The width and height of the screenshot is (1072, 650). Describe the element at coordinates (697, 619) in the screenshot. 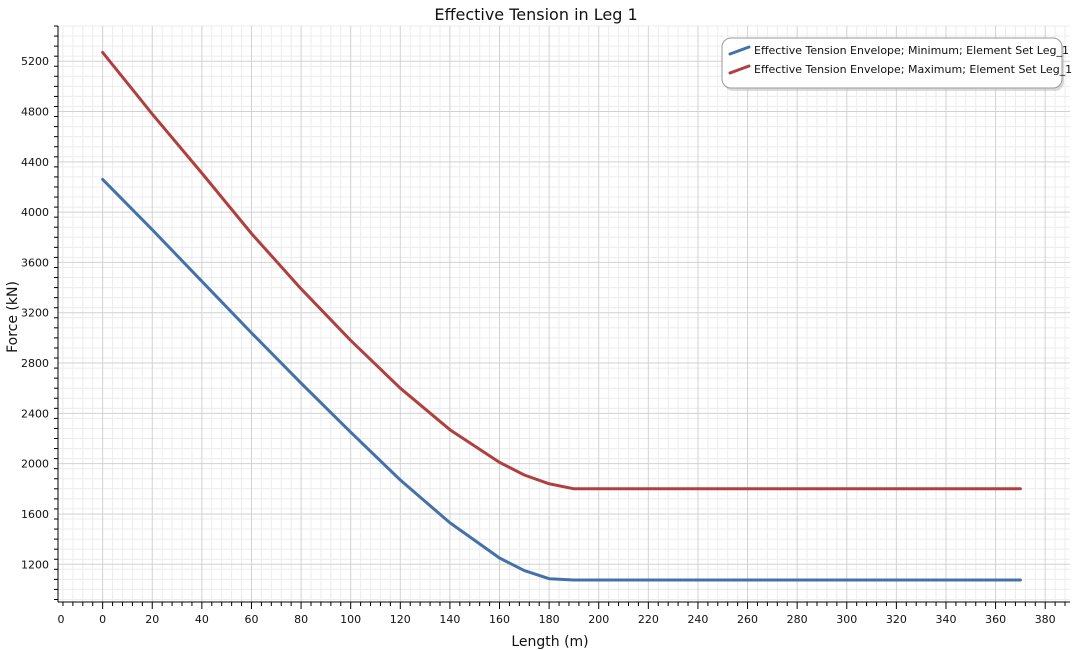

I see `x-tick-label: 240` at that location.